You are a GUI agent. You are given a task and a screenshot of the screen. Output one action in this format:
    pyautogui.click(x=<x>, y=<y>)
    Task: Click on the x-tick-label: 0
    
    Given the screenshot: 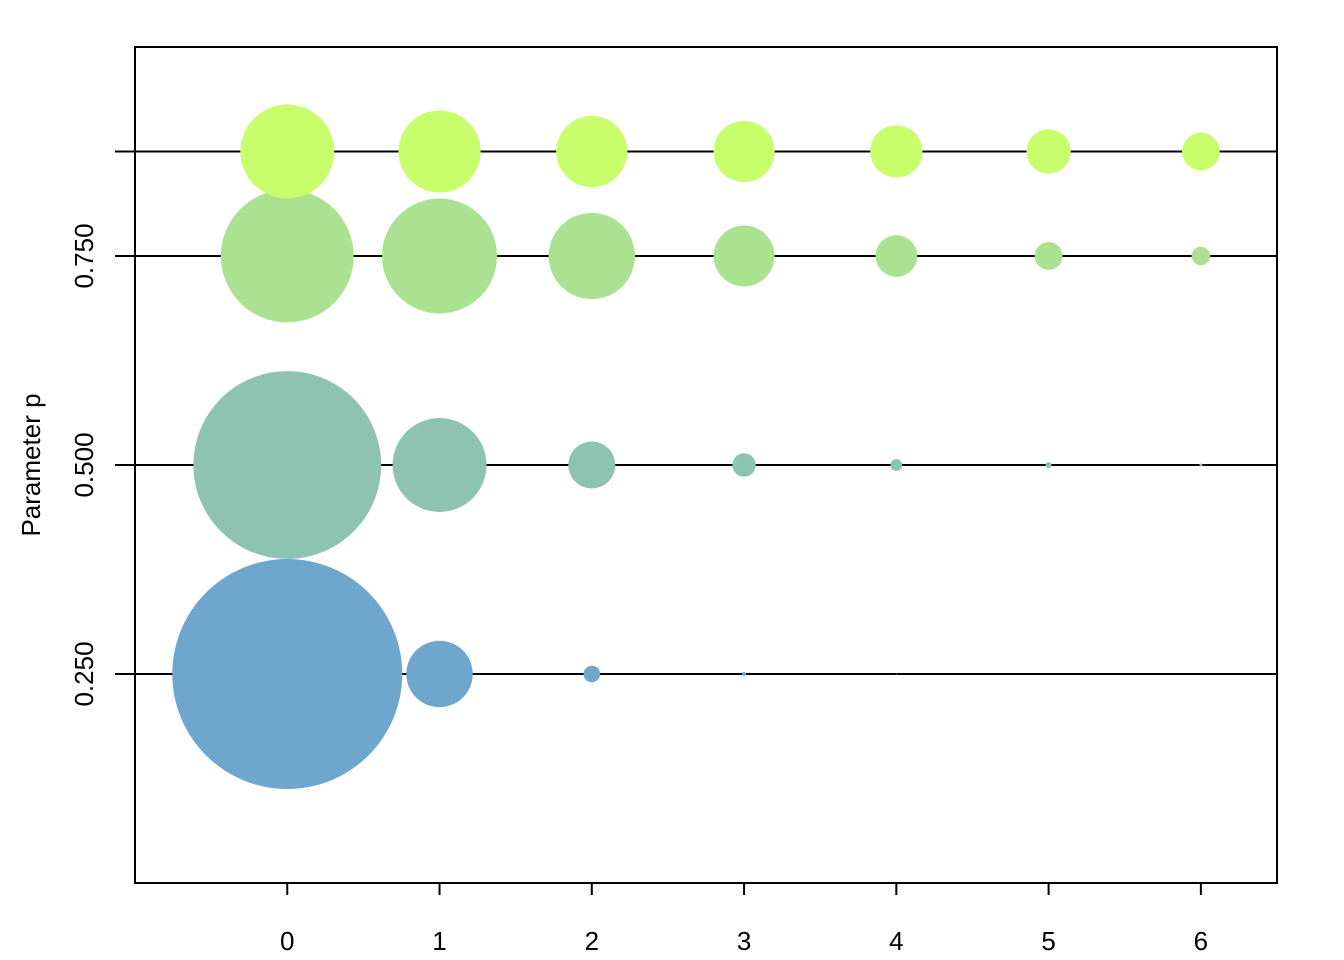 What is the action you would take?
    pyautogui.click(x=287, y=941)
    